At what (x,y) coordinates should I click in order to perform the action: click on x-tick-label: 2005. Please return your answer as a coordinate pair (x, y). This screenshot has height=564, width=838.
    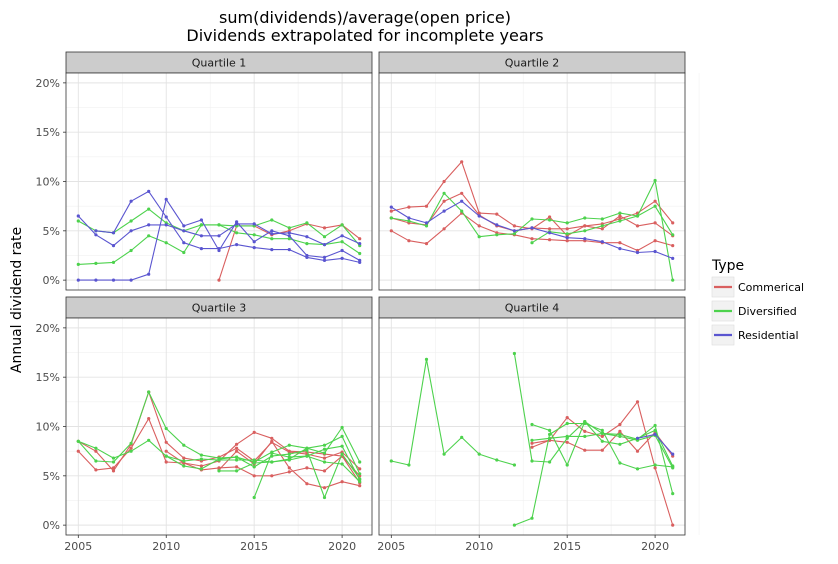
    Looking at the image, I should click on (78, 546).